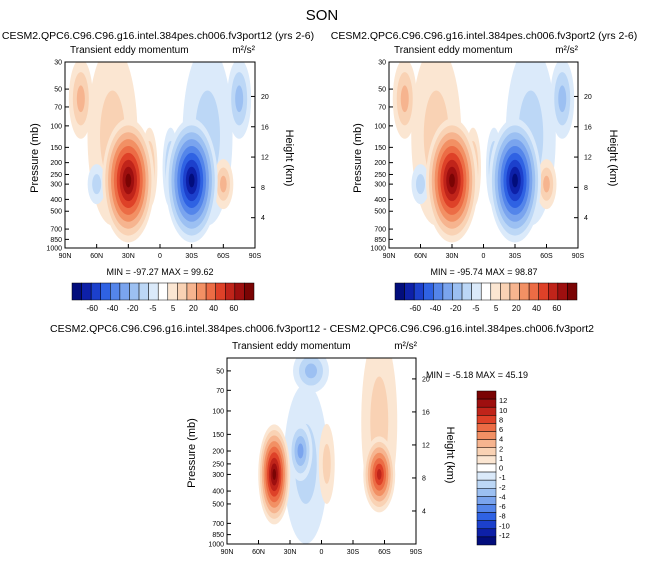 Image resolution: width=645 pixels, height=565 pixels. I want to click on y-right-tick-label: 8, so click(586, 188).